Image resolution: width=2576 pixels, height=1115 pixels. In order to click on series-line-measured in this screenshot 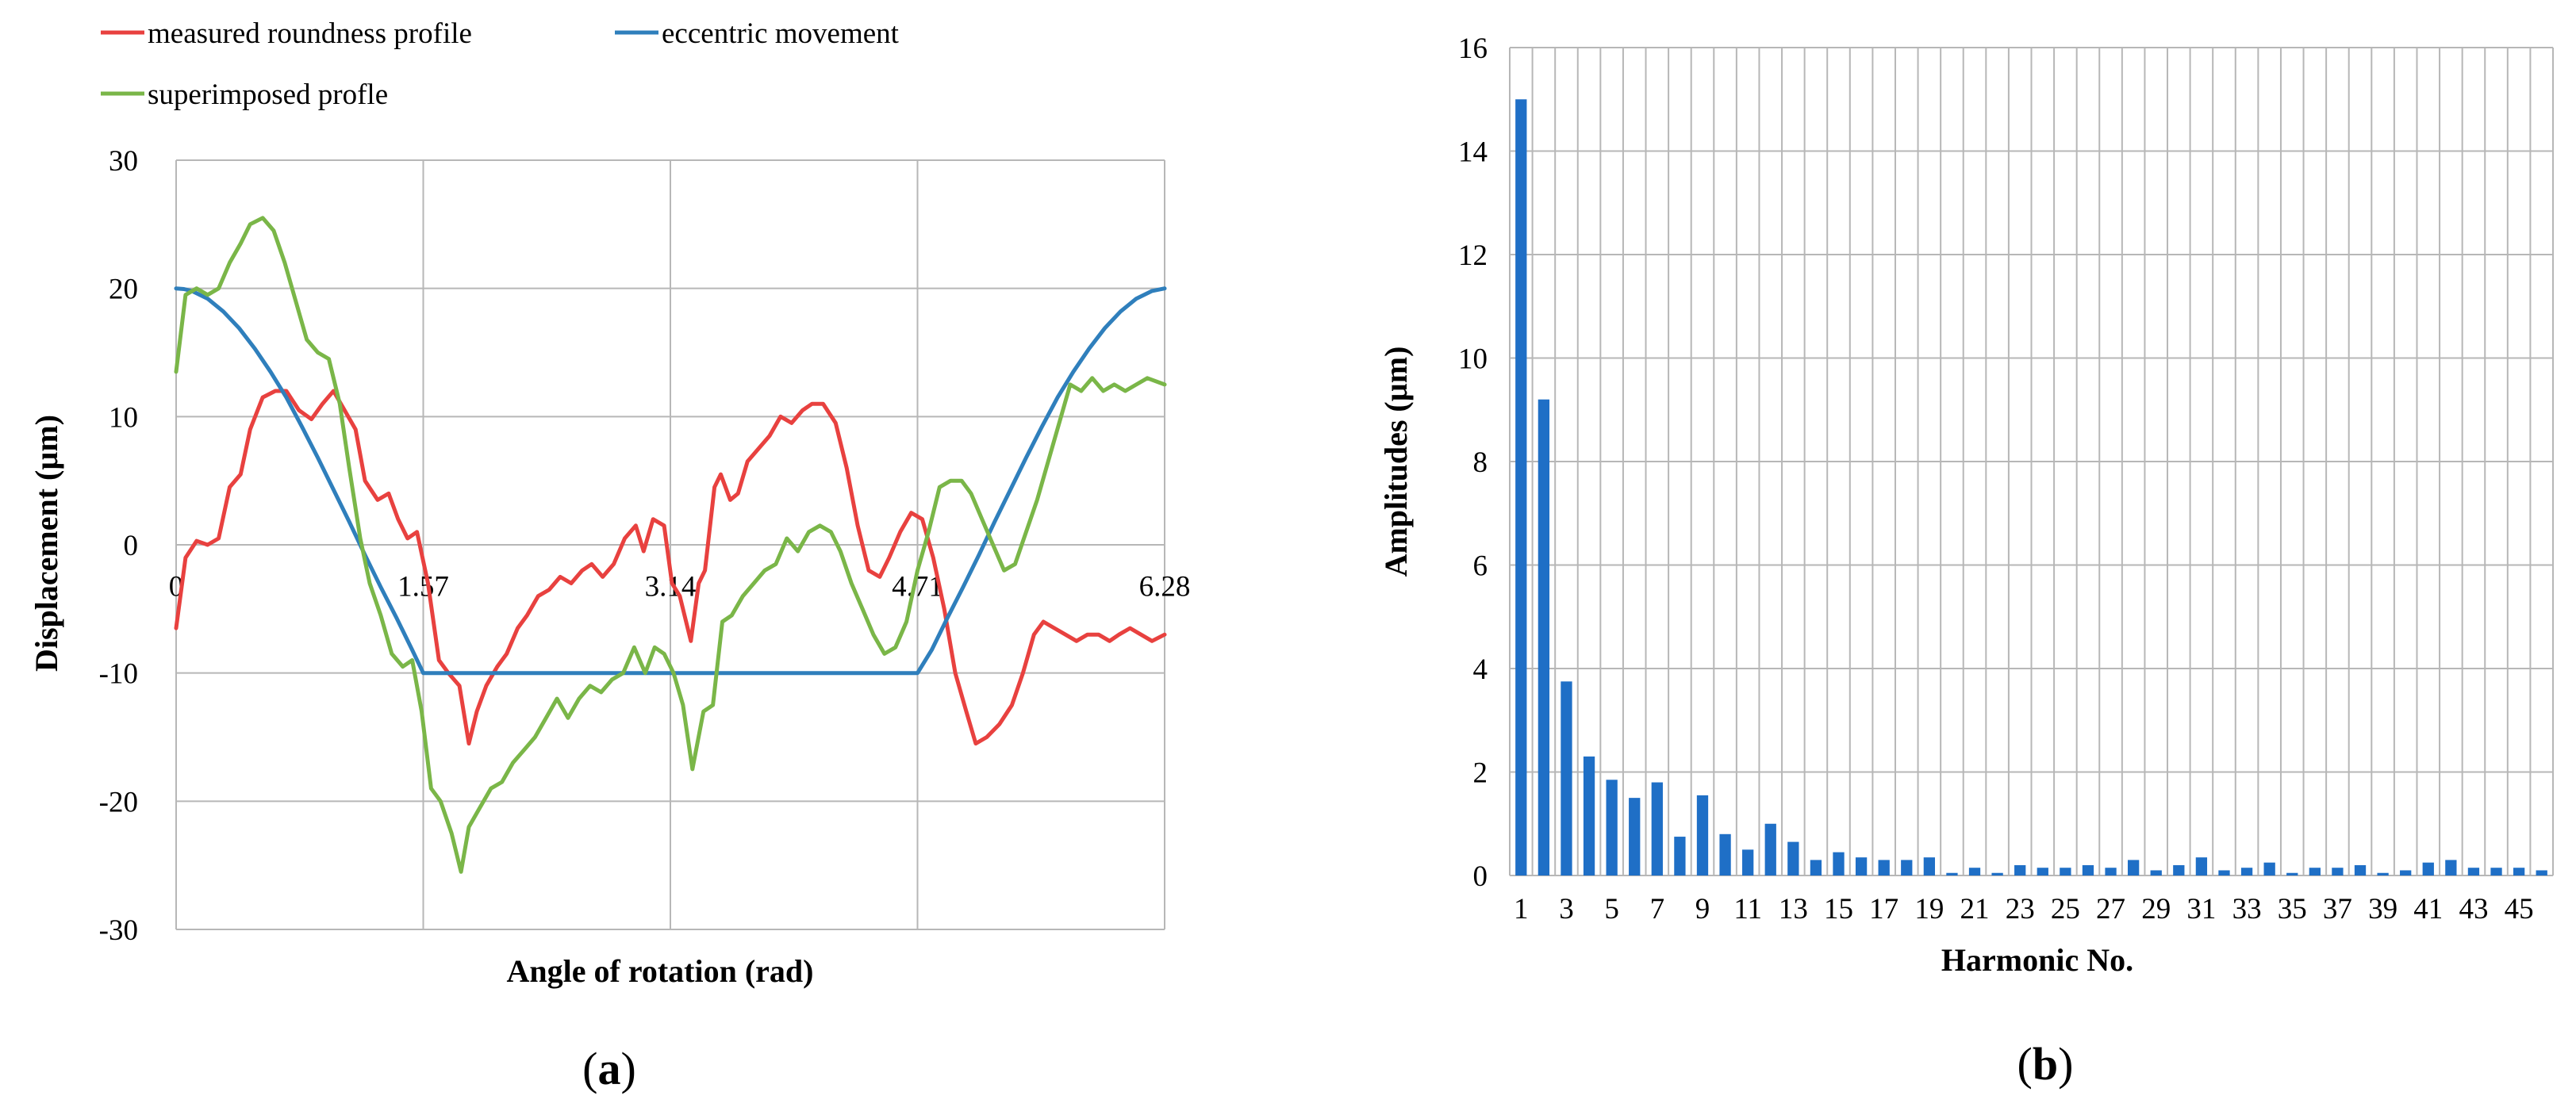, I will do `click(670, 567)`.